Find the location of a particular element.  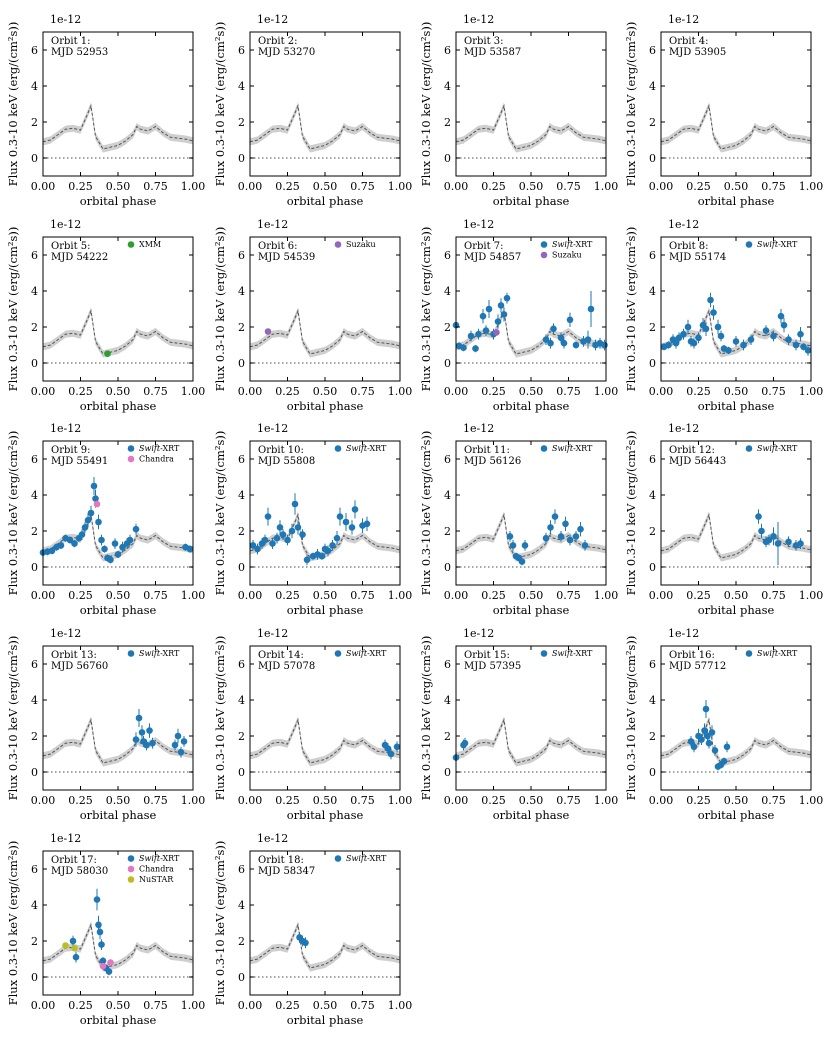

orbit-label: Orbit 14: is located at coordinates (281, 655).